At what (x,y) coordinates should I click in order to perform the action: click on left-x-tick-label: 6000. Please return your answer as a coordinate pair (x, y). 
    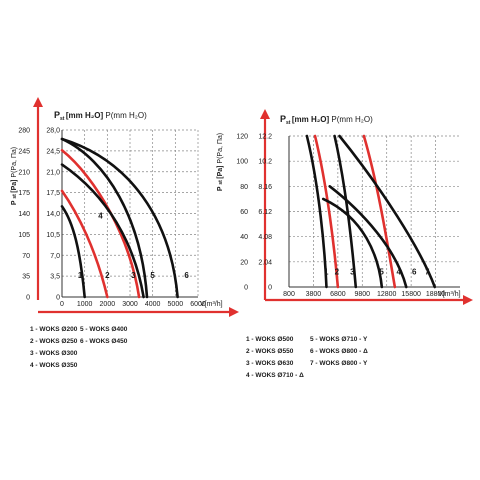
    Looking at the image, I should click on (198, 304).